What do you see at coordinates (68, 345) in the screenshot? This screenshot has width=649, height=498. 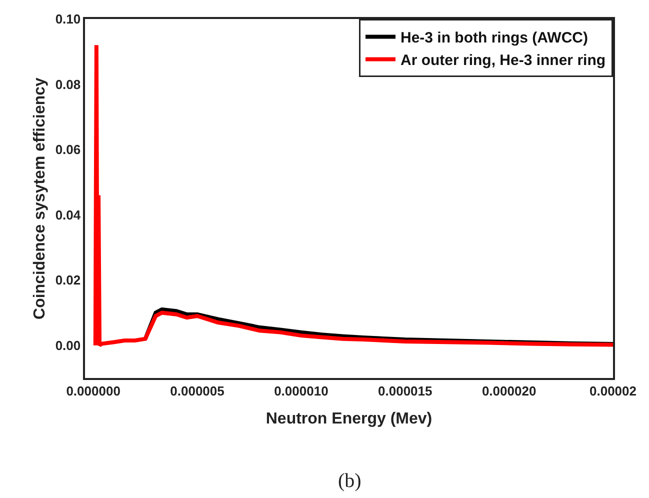 I see `y-tick-label: 0.00` at bounding box center [68, 345].